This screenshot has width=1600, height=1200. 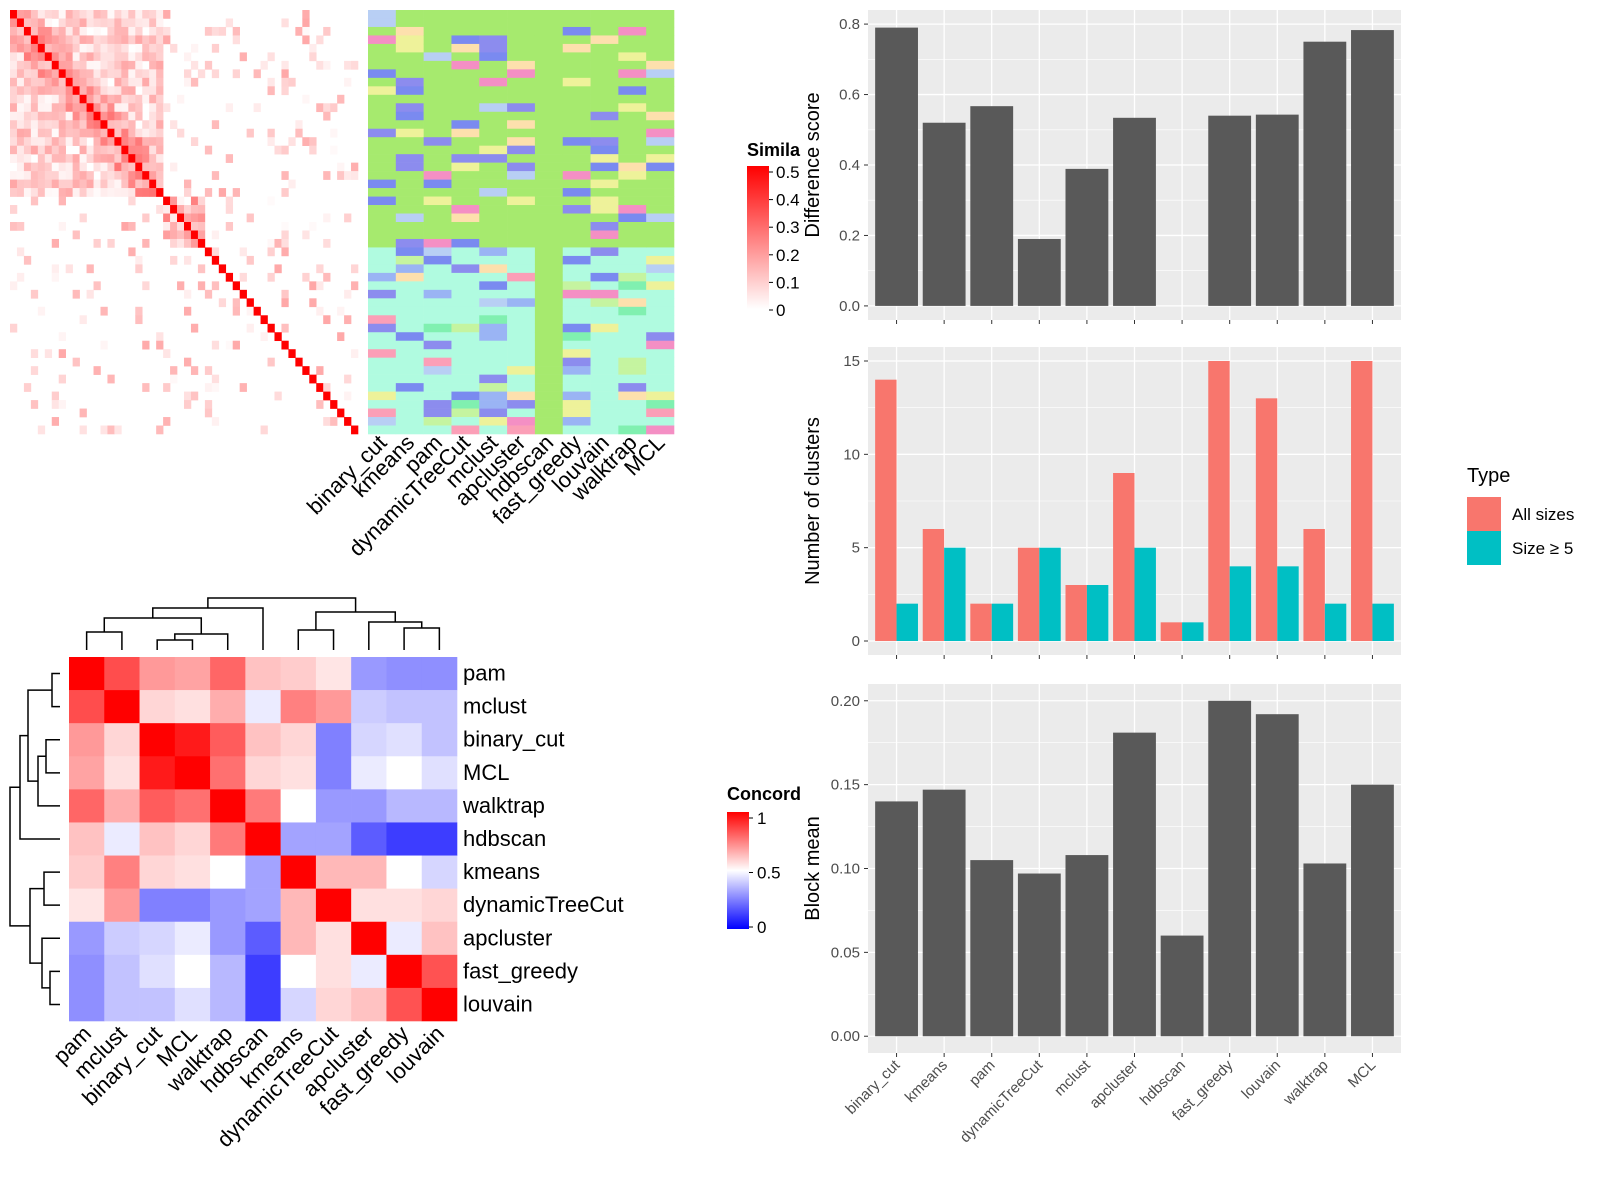 I want to click on similarity-legend: Simila 0.50.40.30.20.10, so click(x=774, y=230).